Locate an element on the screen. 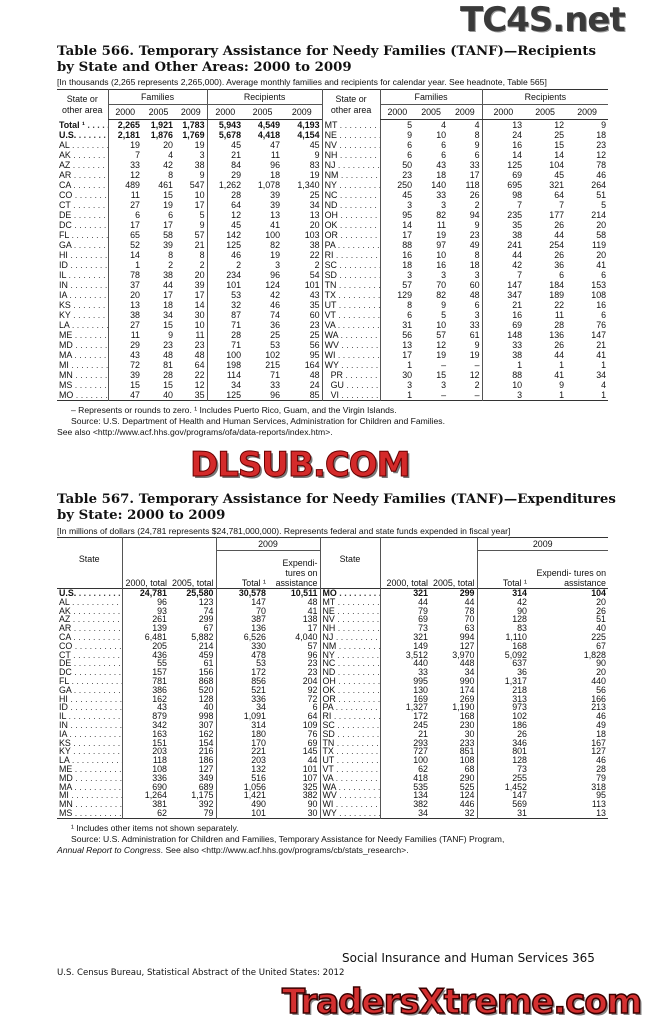 The height and width of the screenshot is (1024, 652). value-cell: 102 is located at coordinates (502, 716).